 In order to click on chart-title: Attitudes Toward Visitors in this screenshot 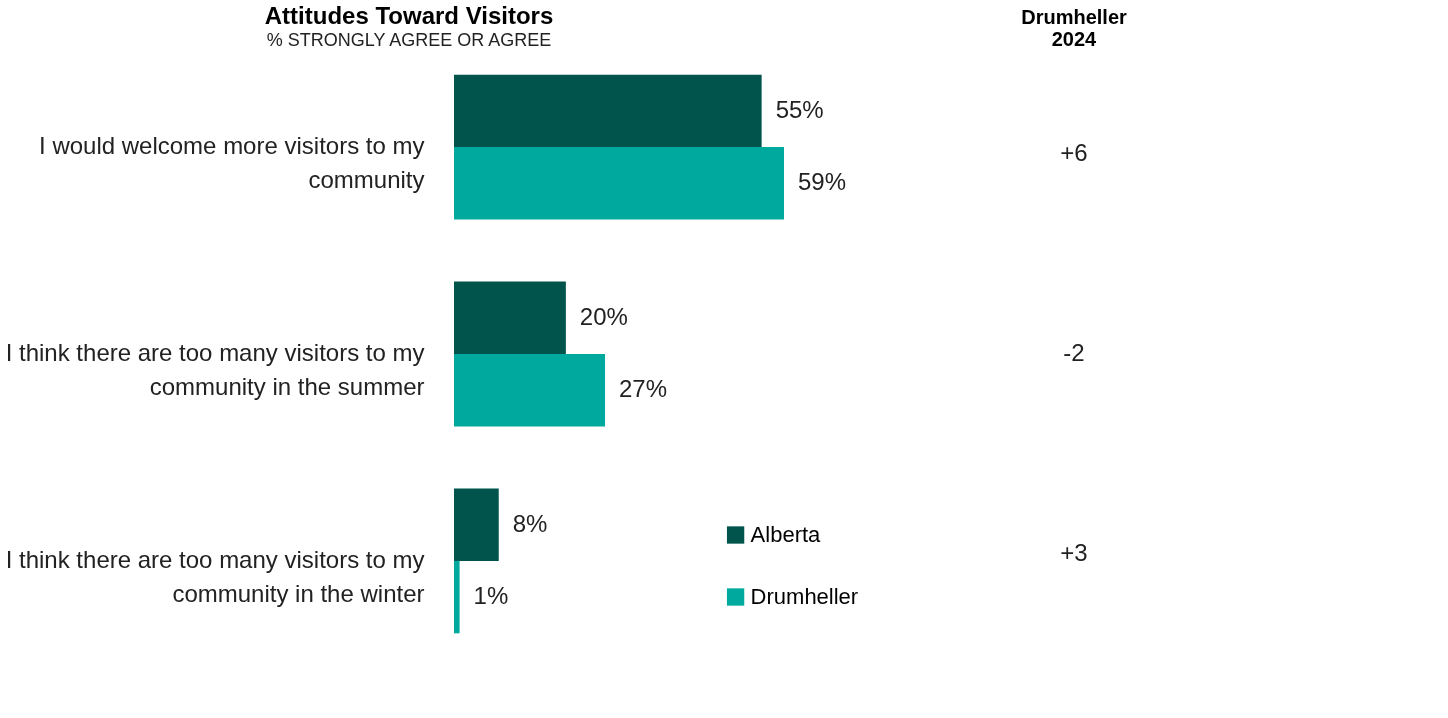, I will do `click(409, 15)`.